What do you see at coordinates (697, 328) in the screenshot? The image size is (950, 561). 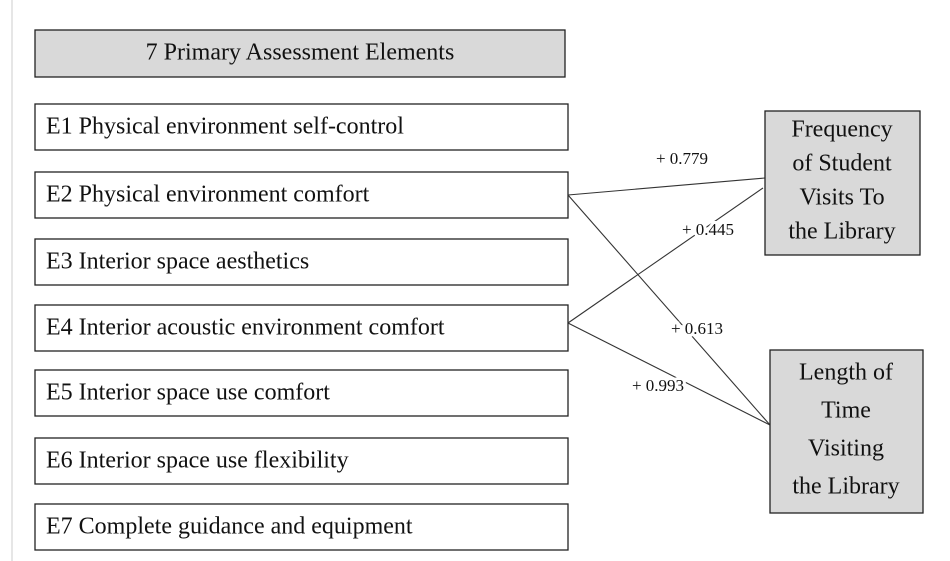 I see `edge-label: + 0.613` at bounding box center [697, 328].